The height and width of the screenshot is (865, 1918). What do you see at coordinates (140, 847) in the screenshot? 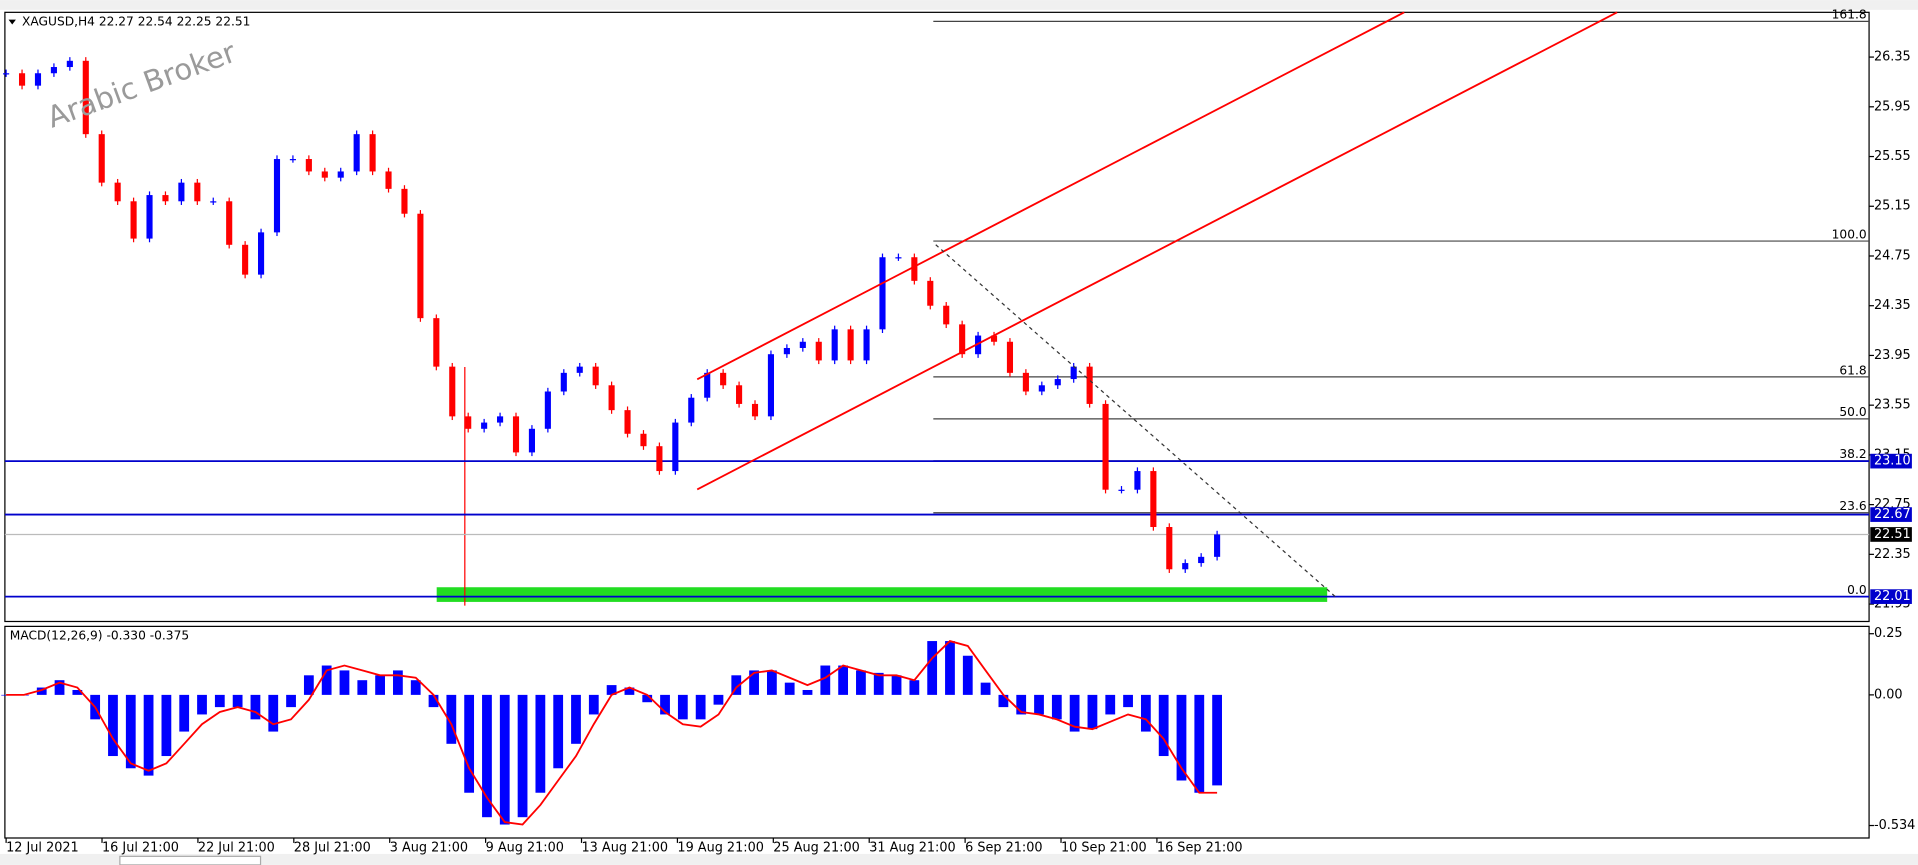
I see `x-tick-label: 16 Jul 21:00` at bounding box center [140, 847].